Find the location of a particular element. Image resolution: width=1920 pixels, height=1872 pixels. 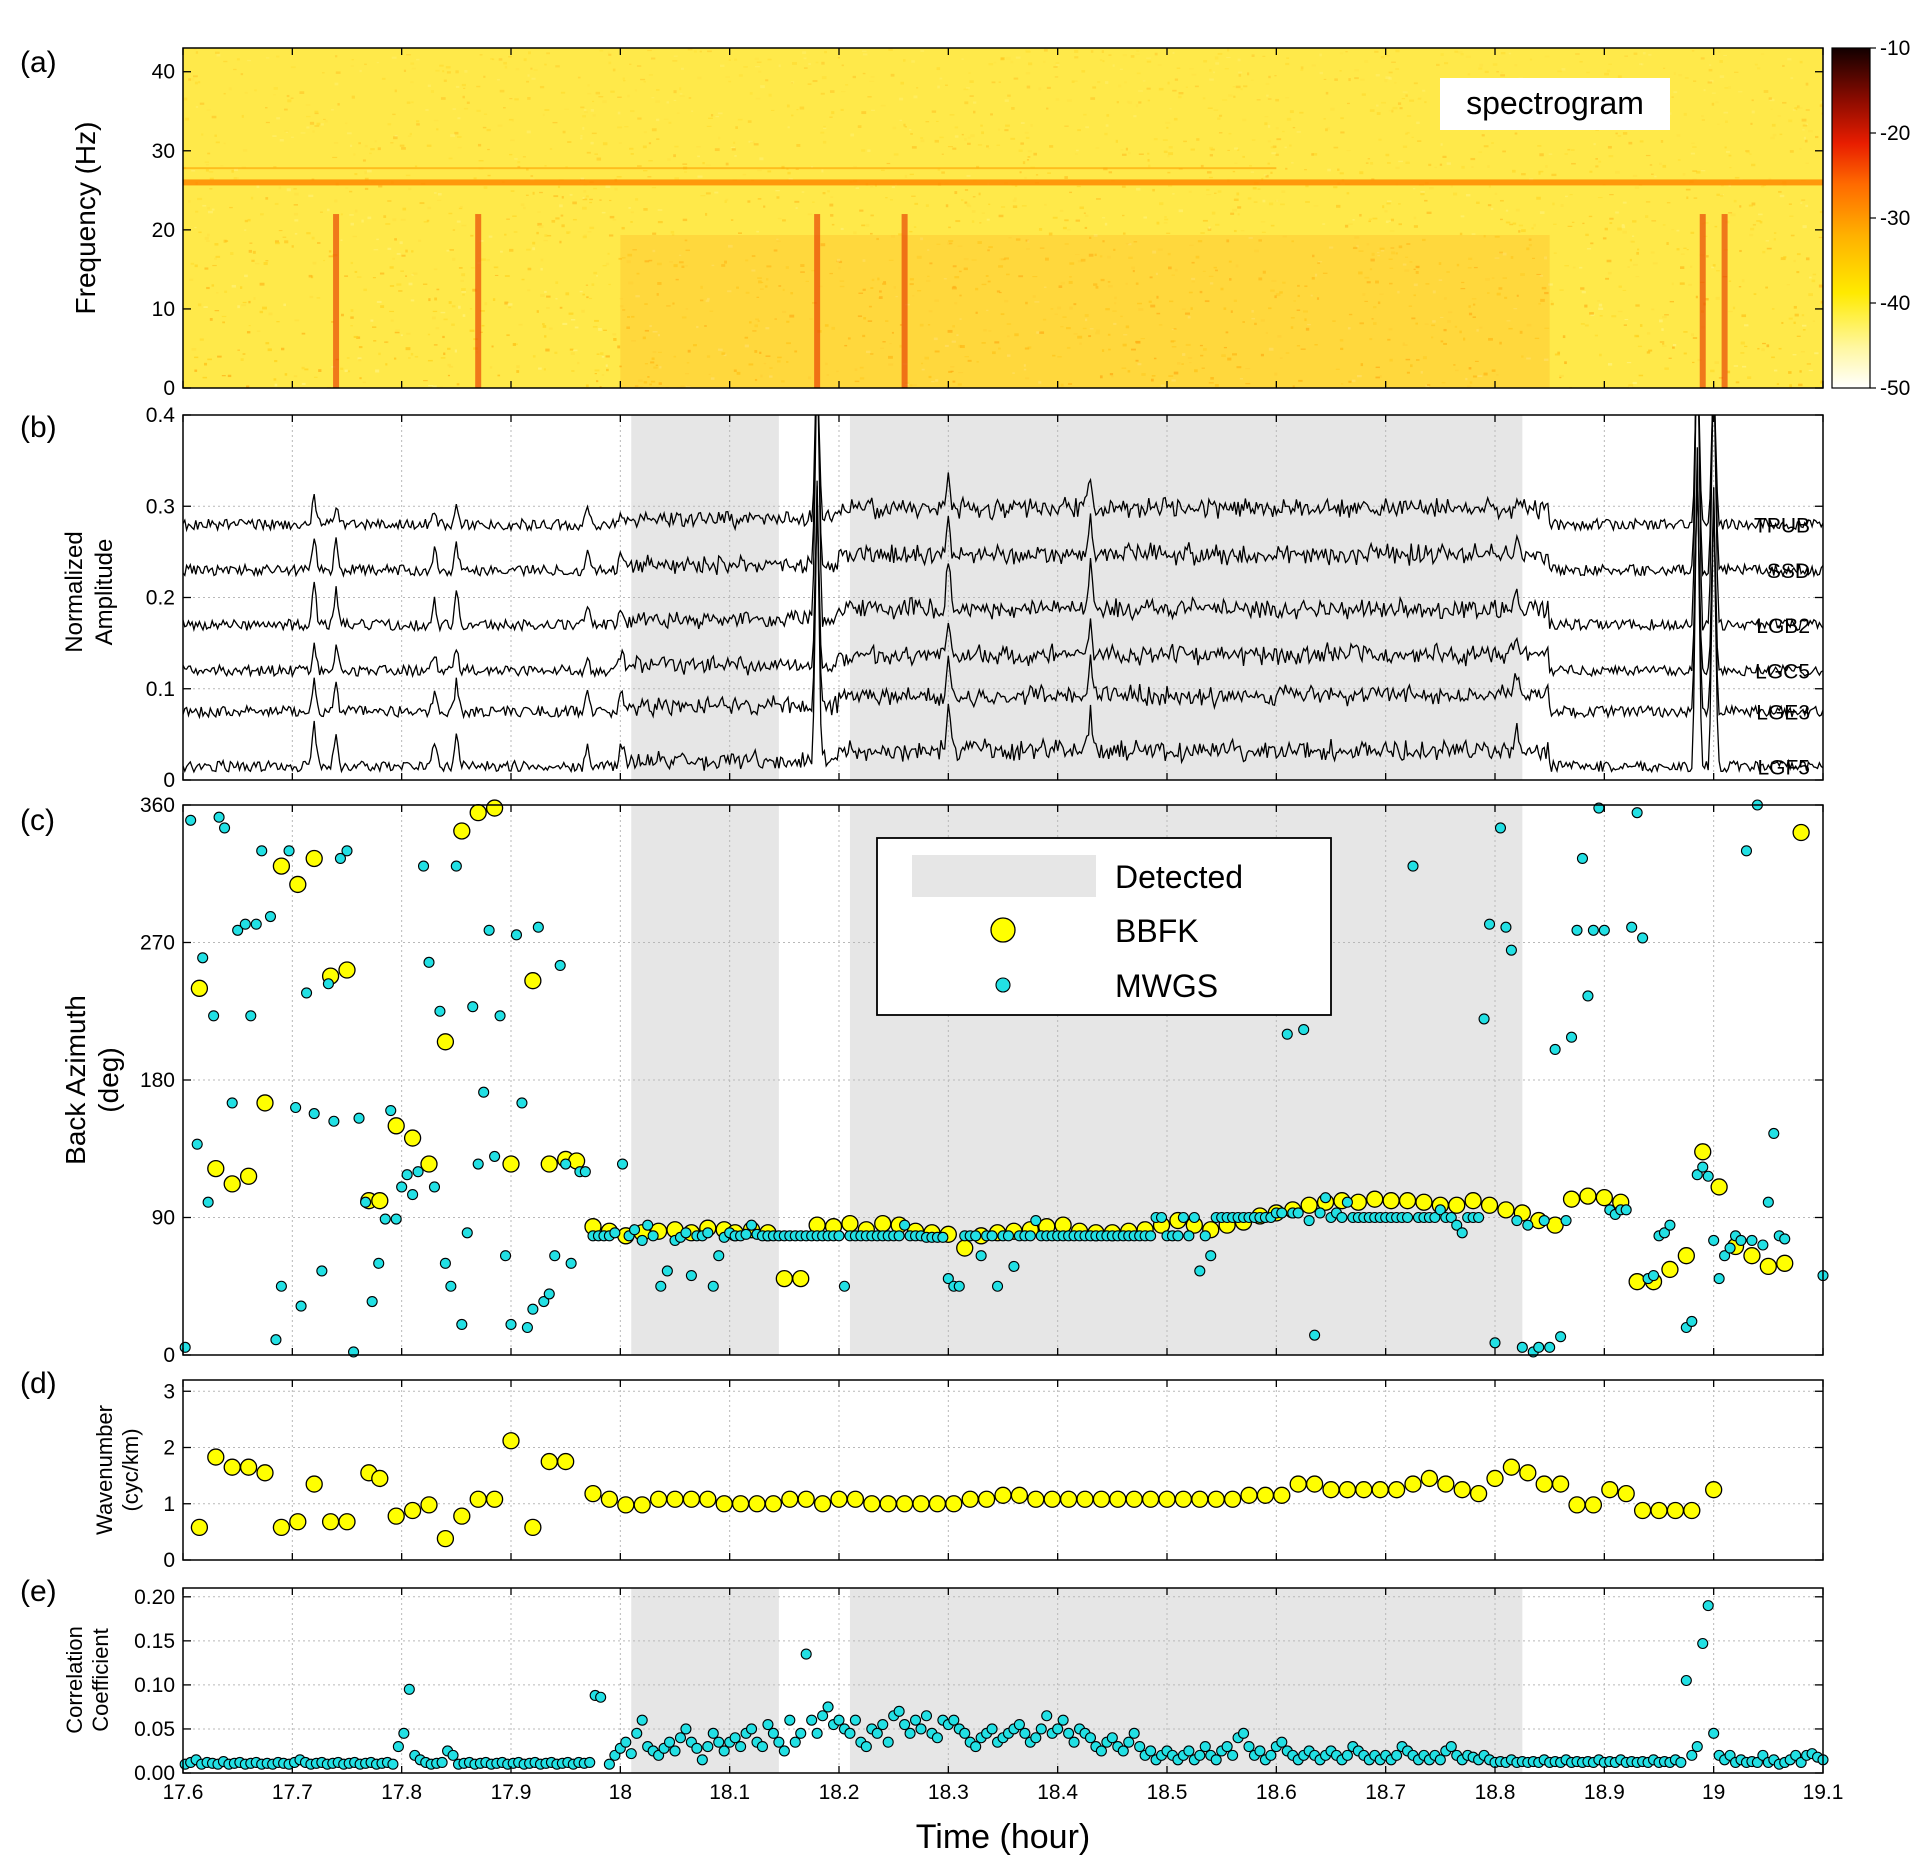

trace-lgf5 is located at coordinates (1003, 610).